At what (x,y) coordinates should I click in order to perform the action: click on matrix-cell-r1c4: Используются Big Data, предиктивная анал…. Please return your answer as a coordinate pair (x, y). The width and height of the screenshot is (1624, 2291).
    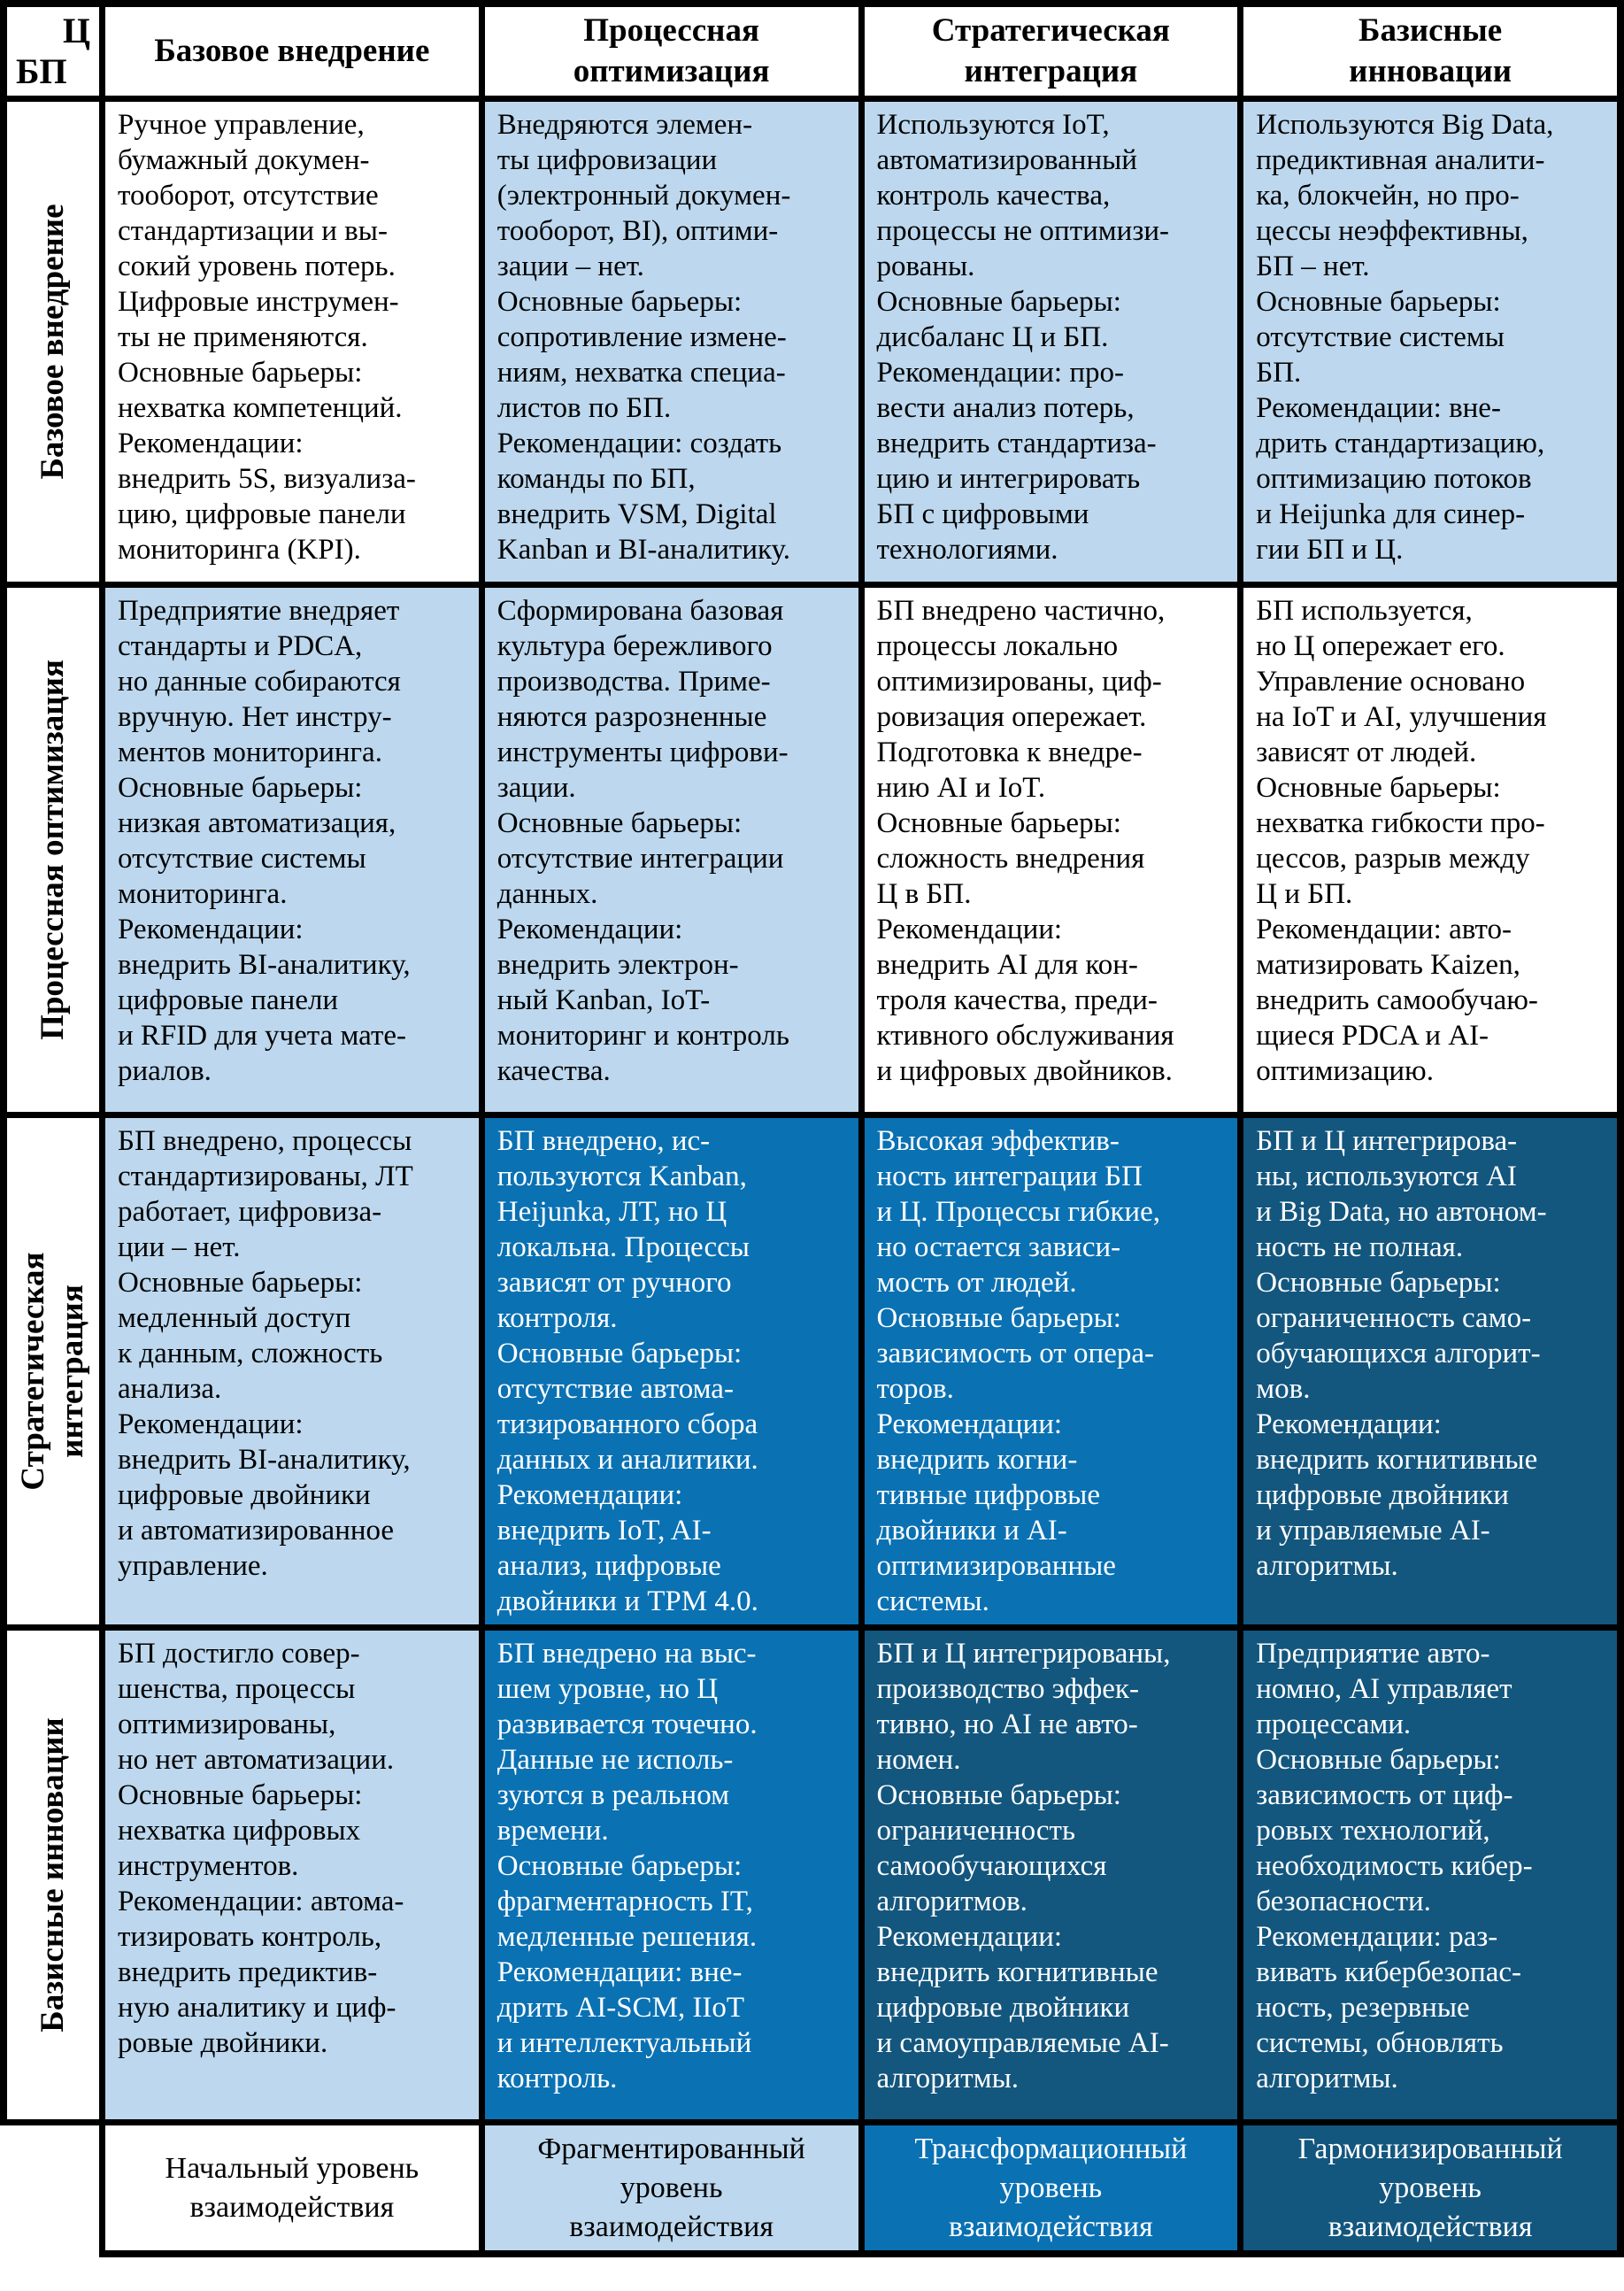
    Looking at the image, I should click on (1430, 342).